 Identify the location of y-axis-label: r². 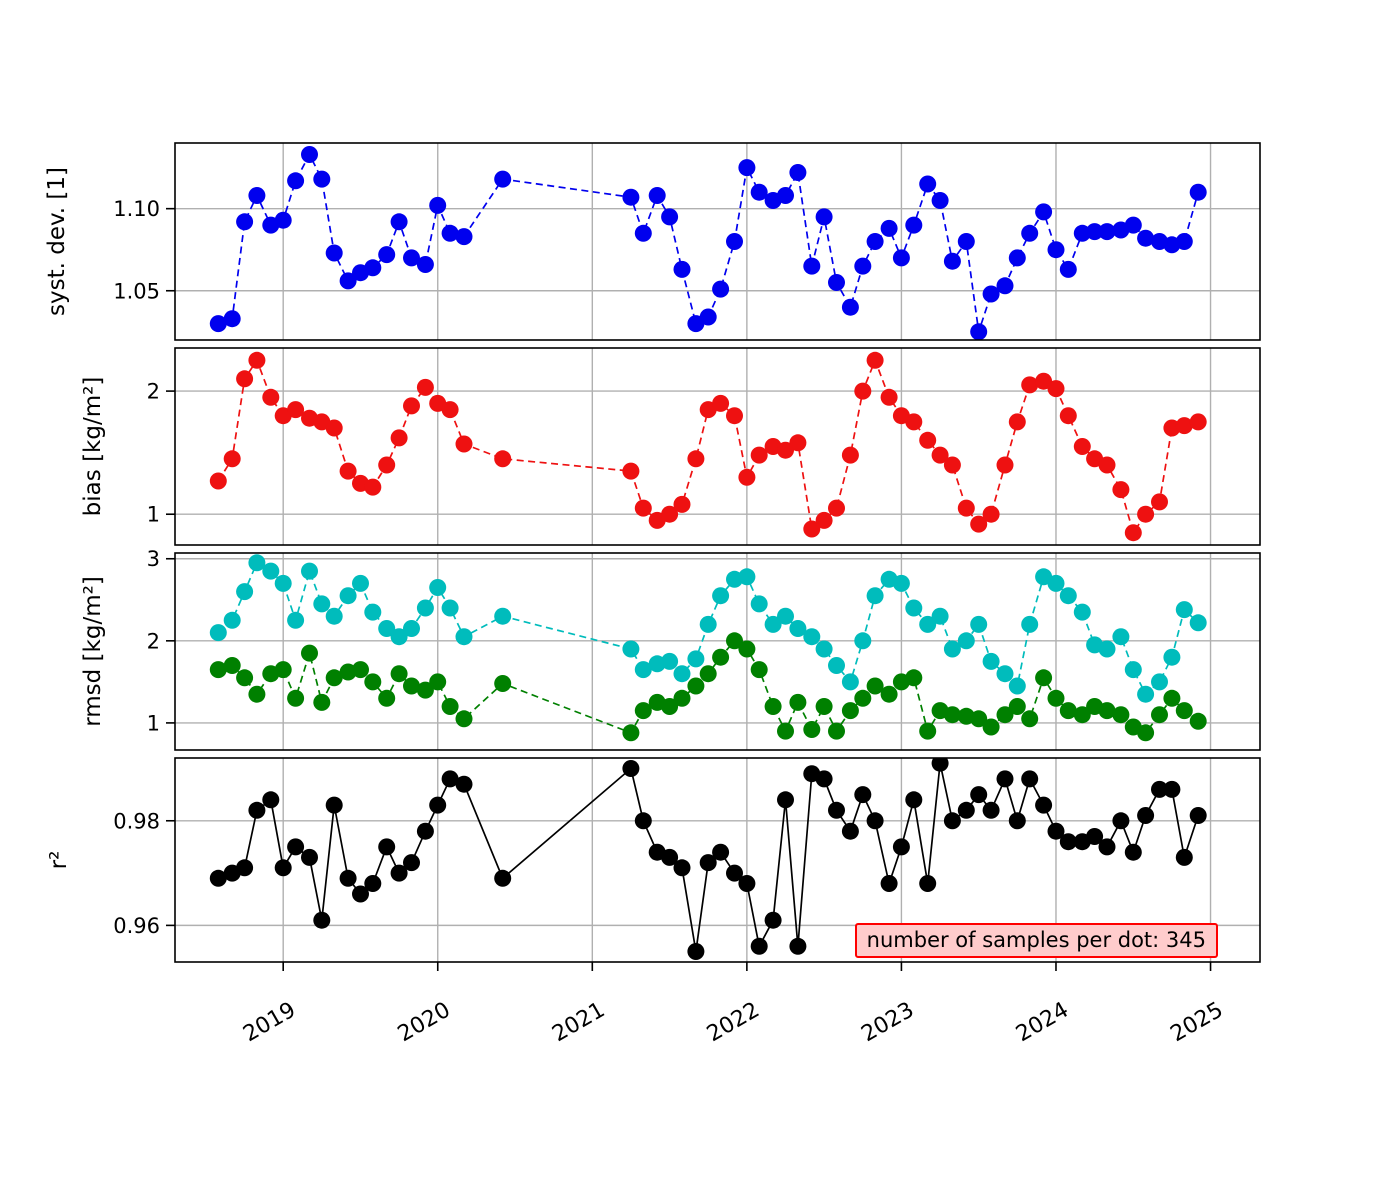
(59, 860).